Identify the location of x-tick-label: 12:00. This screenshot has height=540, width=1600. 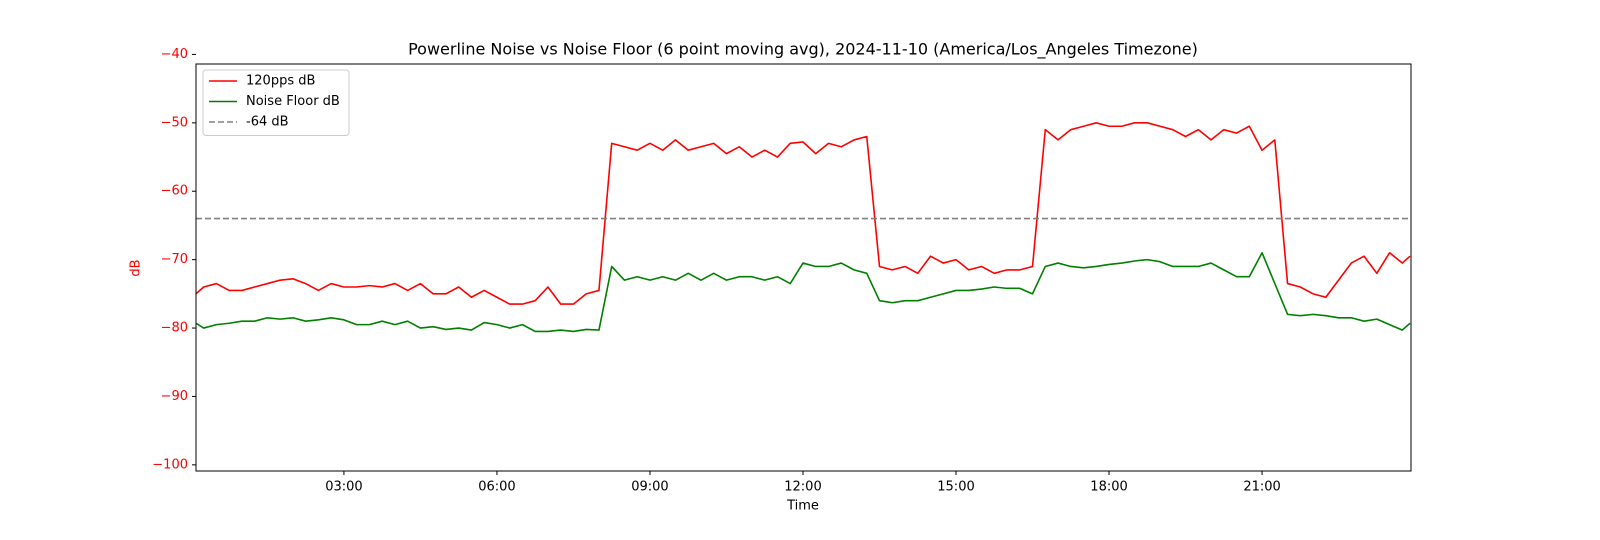
(802, 487).